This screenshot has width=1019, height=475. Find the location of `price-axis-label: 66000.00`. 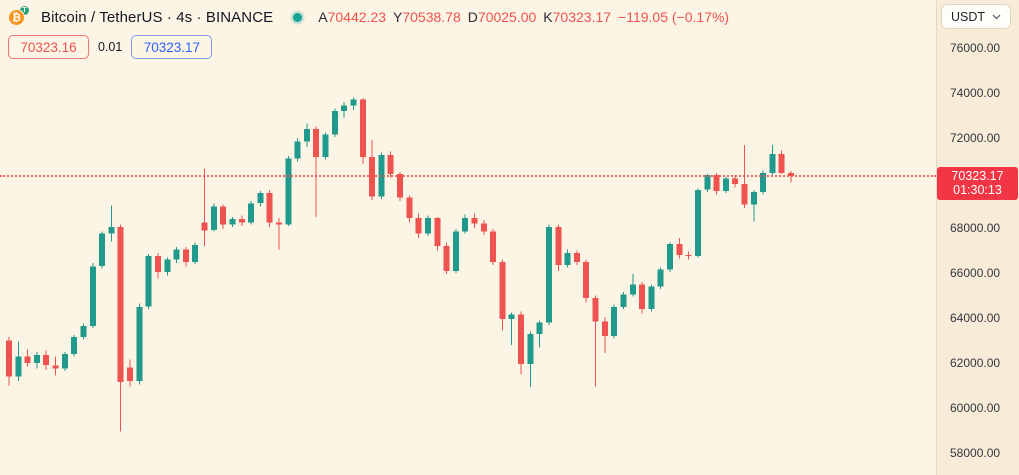

price-axis-label: 66000.00 is located at coordinates (975, 272).